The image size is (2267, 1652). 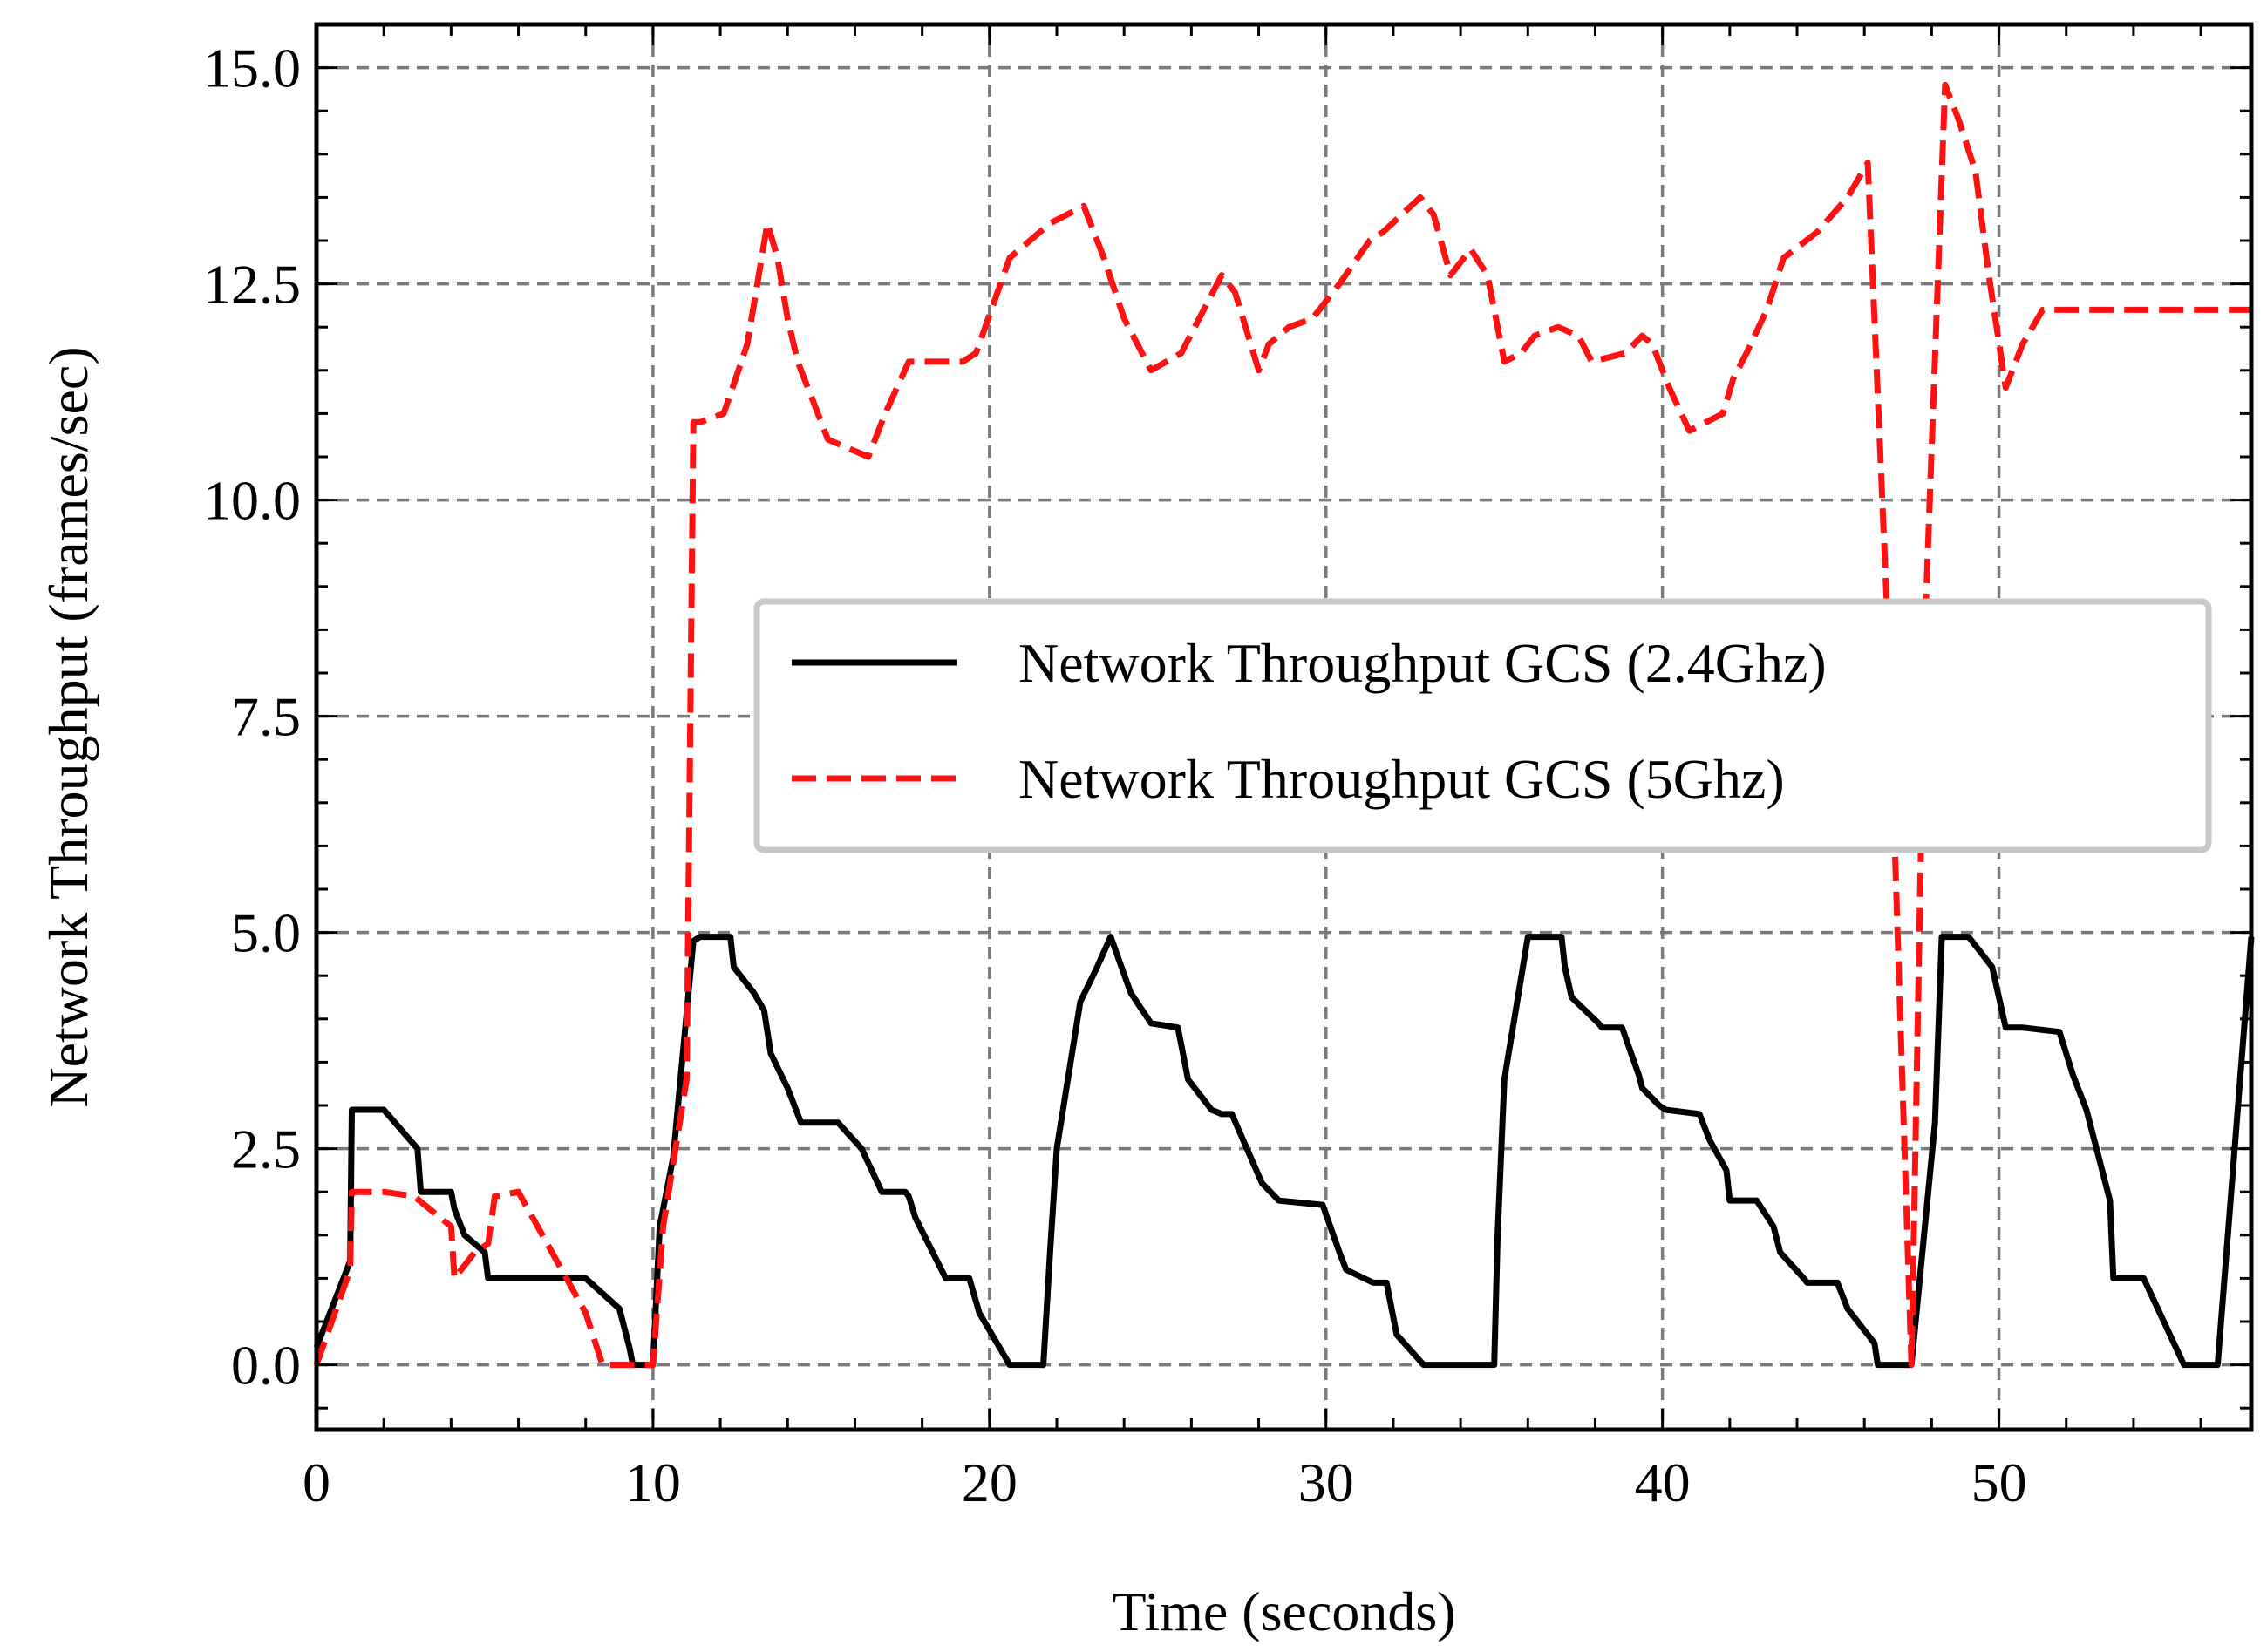 I want to click on x-tick-label: 50, so click(x=1999, y=1482).